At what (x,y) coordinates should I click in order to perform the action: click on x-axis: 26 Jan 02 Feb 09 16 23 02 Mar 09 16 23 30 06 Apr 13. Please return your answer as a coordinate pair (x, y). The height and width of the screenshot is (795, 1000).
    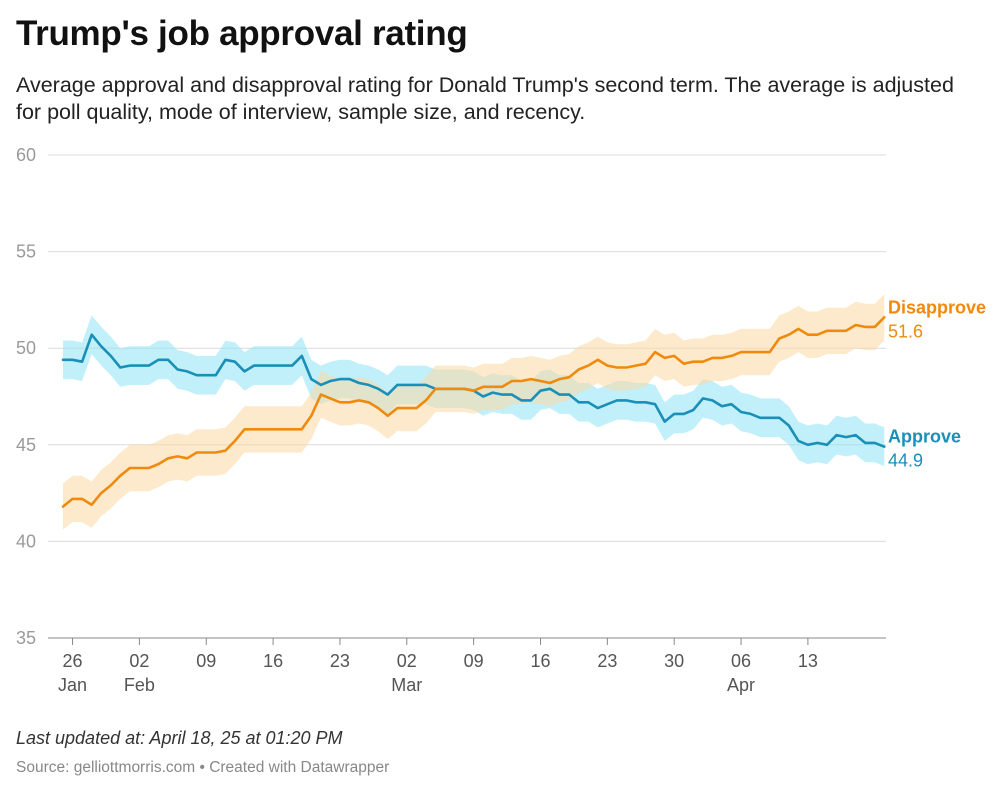
    Looking at the image, I should click on (467, 666).